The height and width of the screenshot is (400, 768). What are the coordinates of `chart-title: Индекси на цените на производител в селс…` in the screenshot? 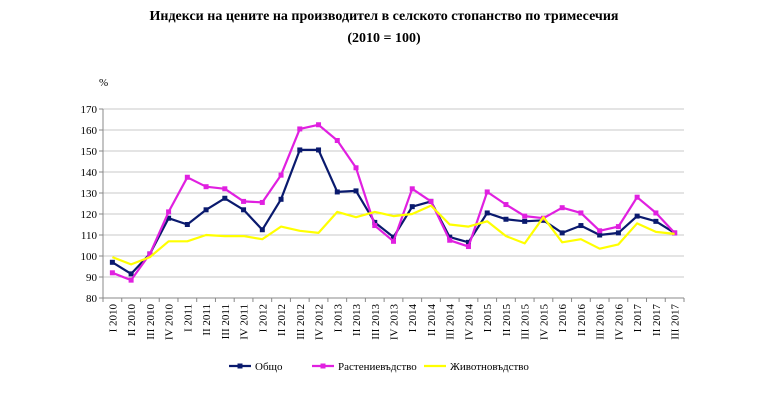 It's located at (384, 16).